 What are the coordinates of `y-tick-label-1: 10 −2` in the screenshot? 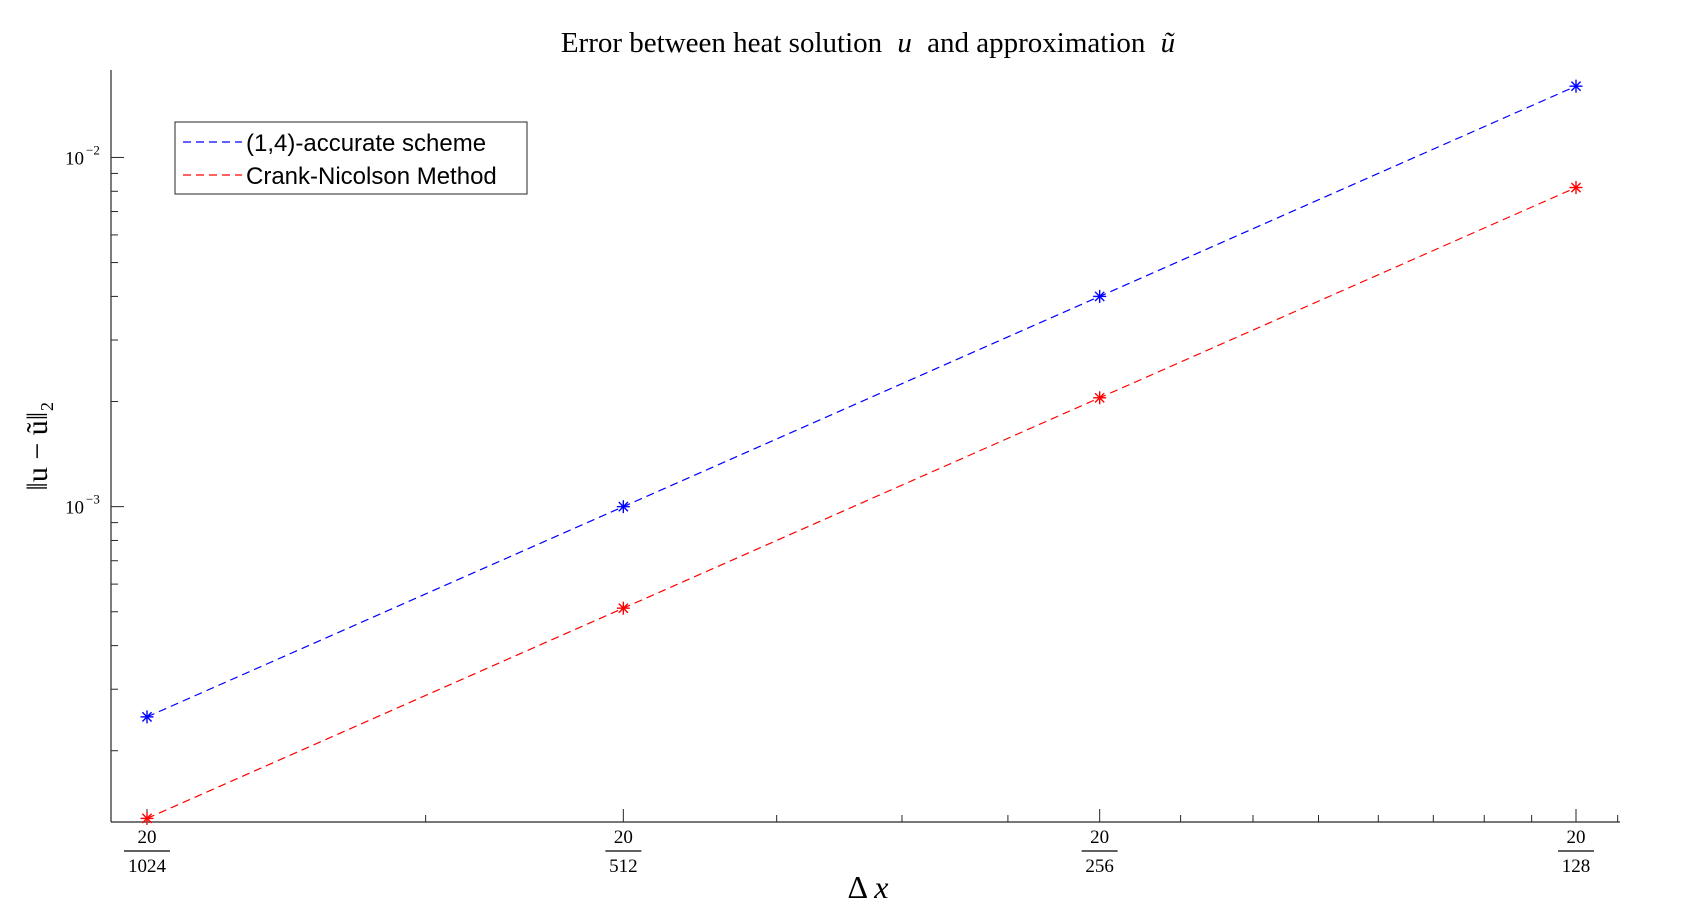 It's located at (82, 155).